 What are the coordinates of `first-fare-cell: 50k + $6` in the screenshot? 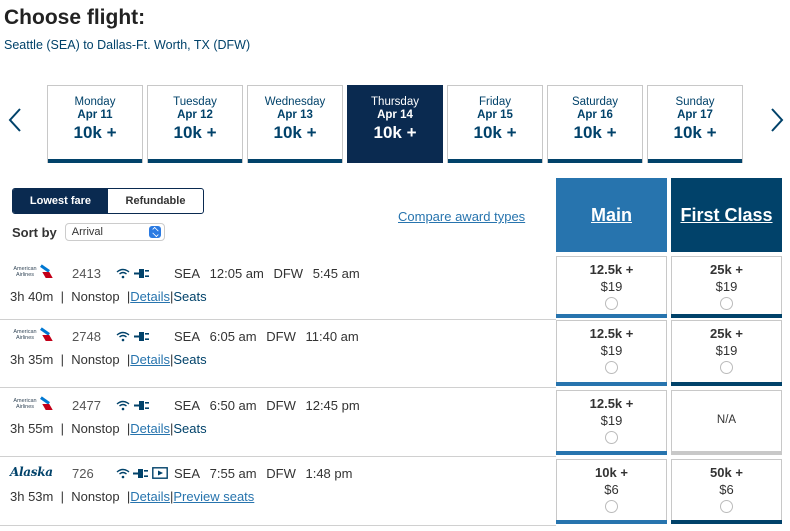 It's located at (726, 491).